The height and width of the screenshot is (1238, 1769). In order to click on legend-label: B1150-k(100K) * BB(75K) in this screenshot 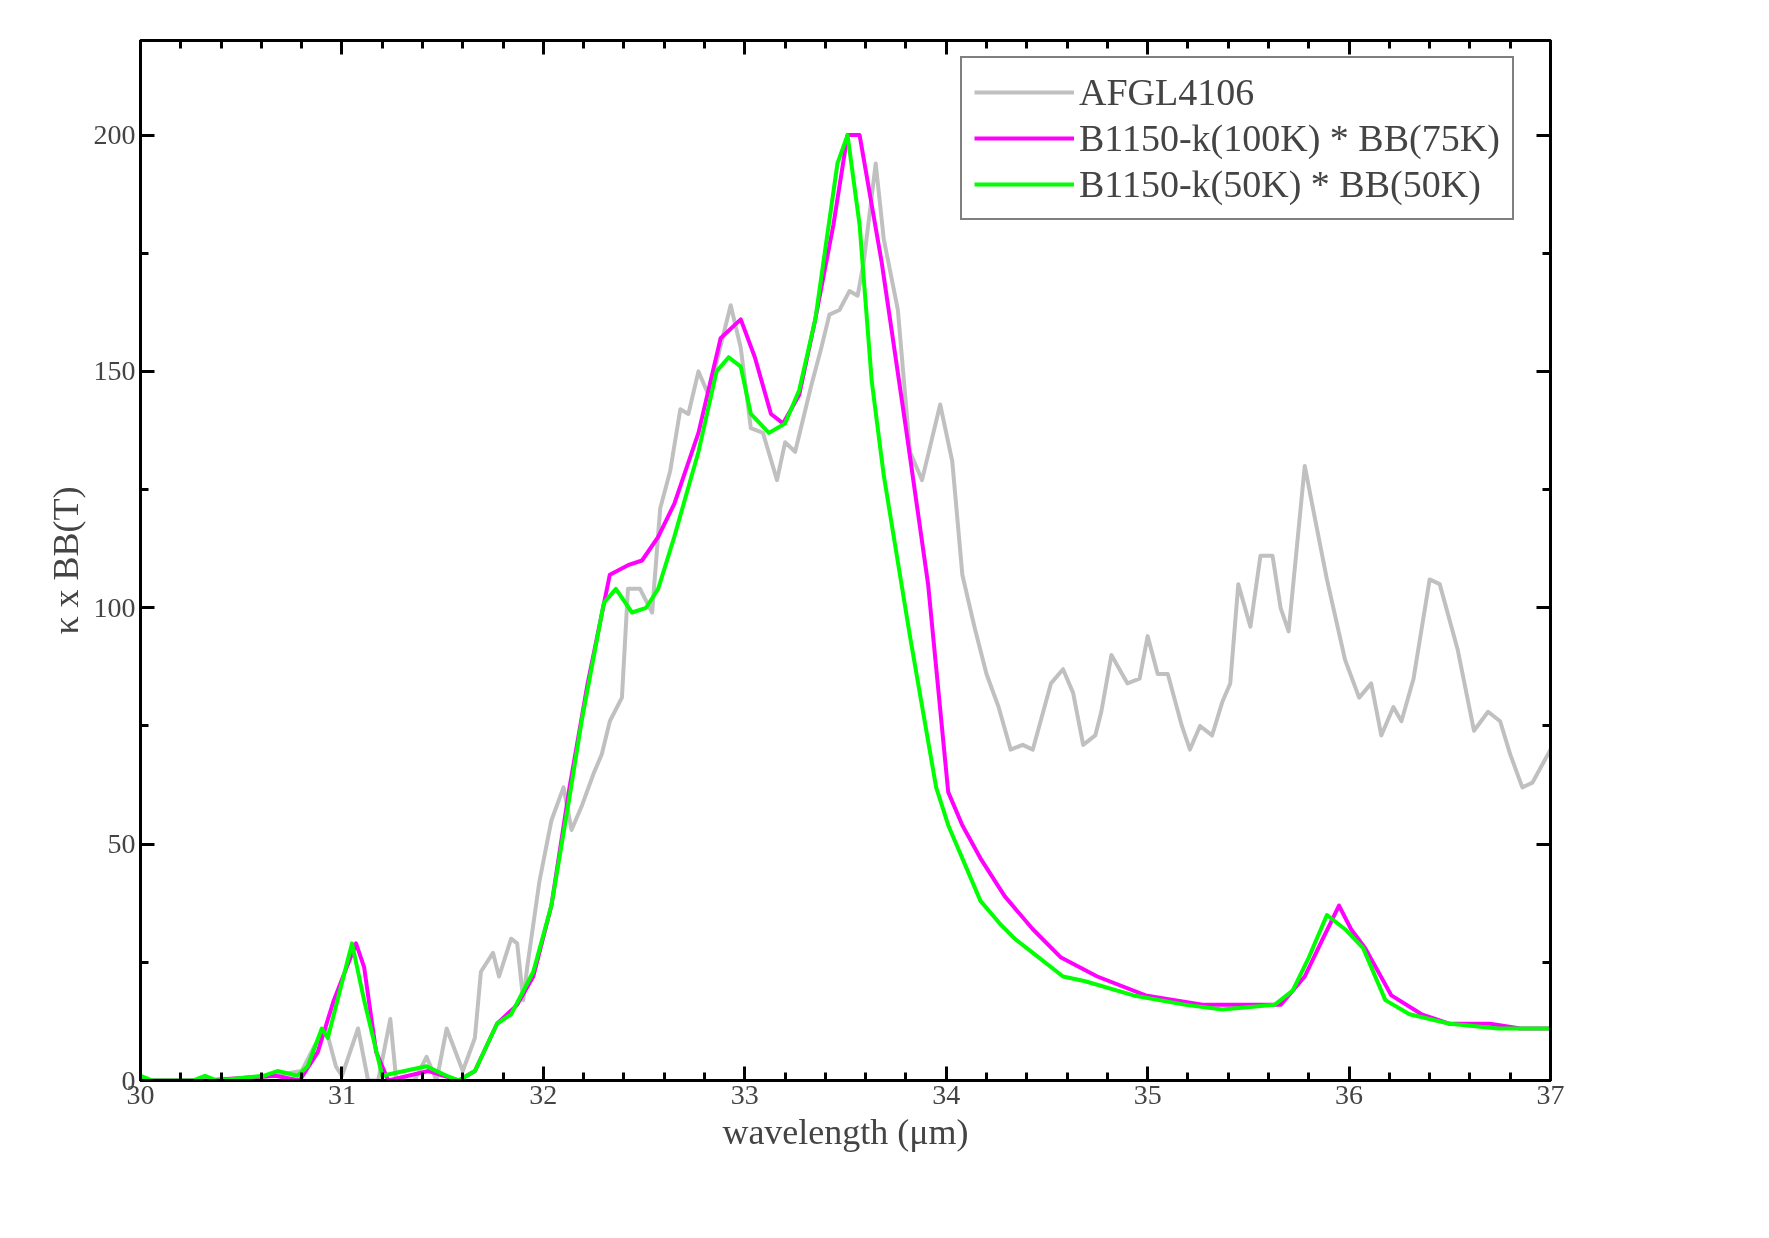, I will do `click(1289, 138)`.